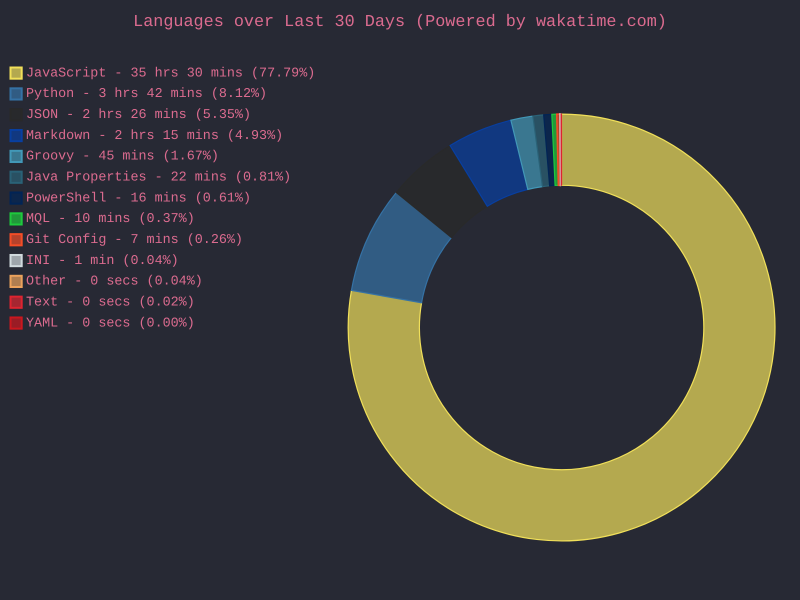 Image resolution: width=800 pixels, height=600 pixels. What do you see at coordinates (146, 94) in the screenshot?
I see `svg-text: Python - 3 hrs 42 mins (8.12%)` at bounding box center [146, 94].